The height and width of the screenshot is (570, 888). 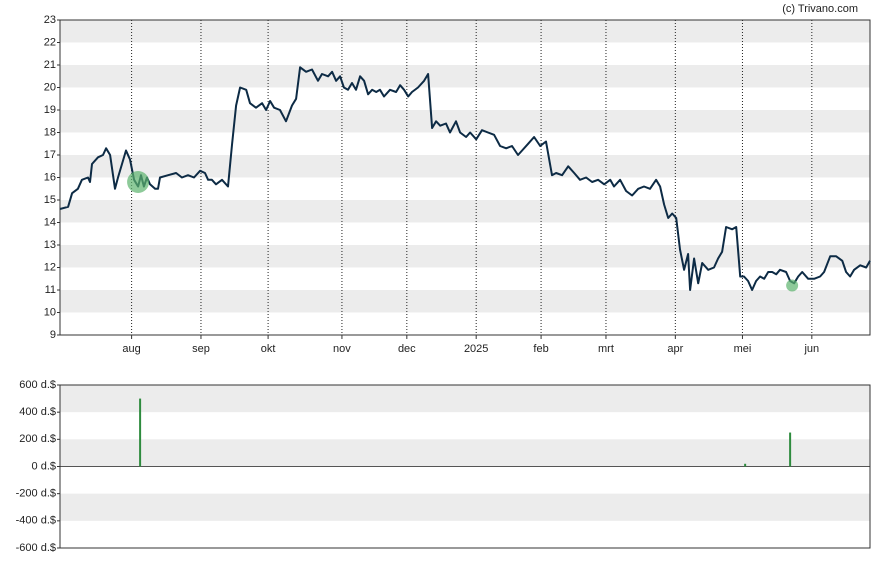 What do you see at coordinates (50, 87) in the screenshot?
I see `y-tick-label: 20` at bounding box center [50, 87].